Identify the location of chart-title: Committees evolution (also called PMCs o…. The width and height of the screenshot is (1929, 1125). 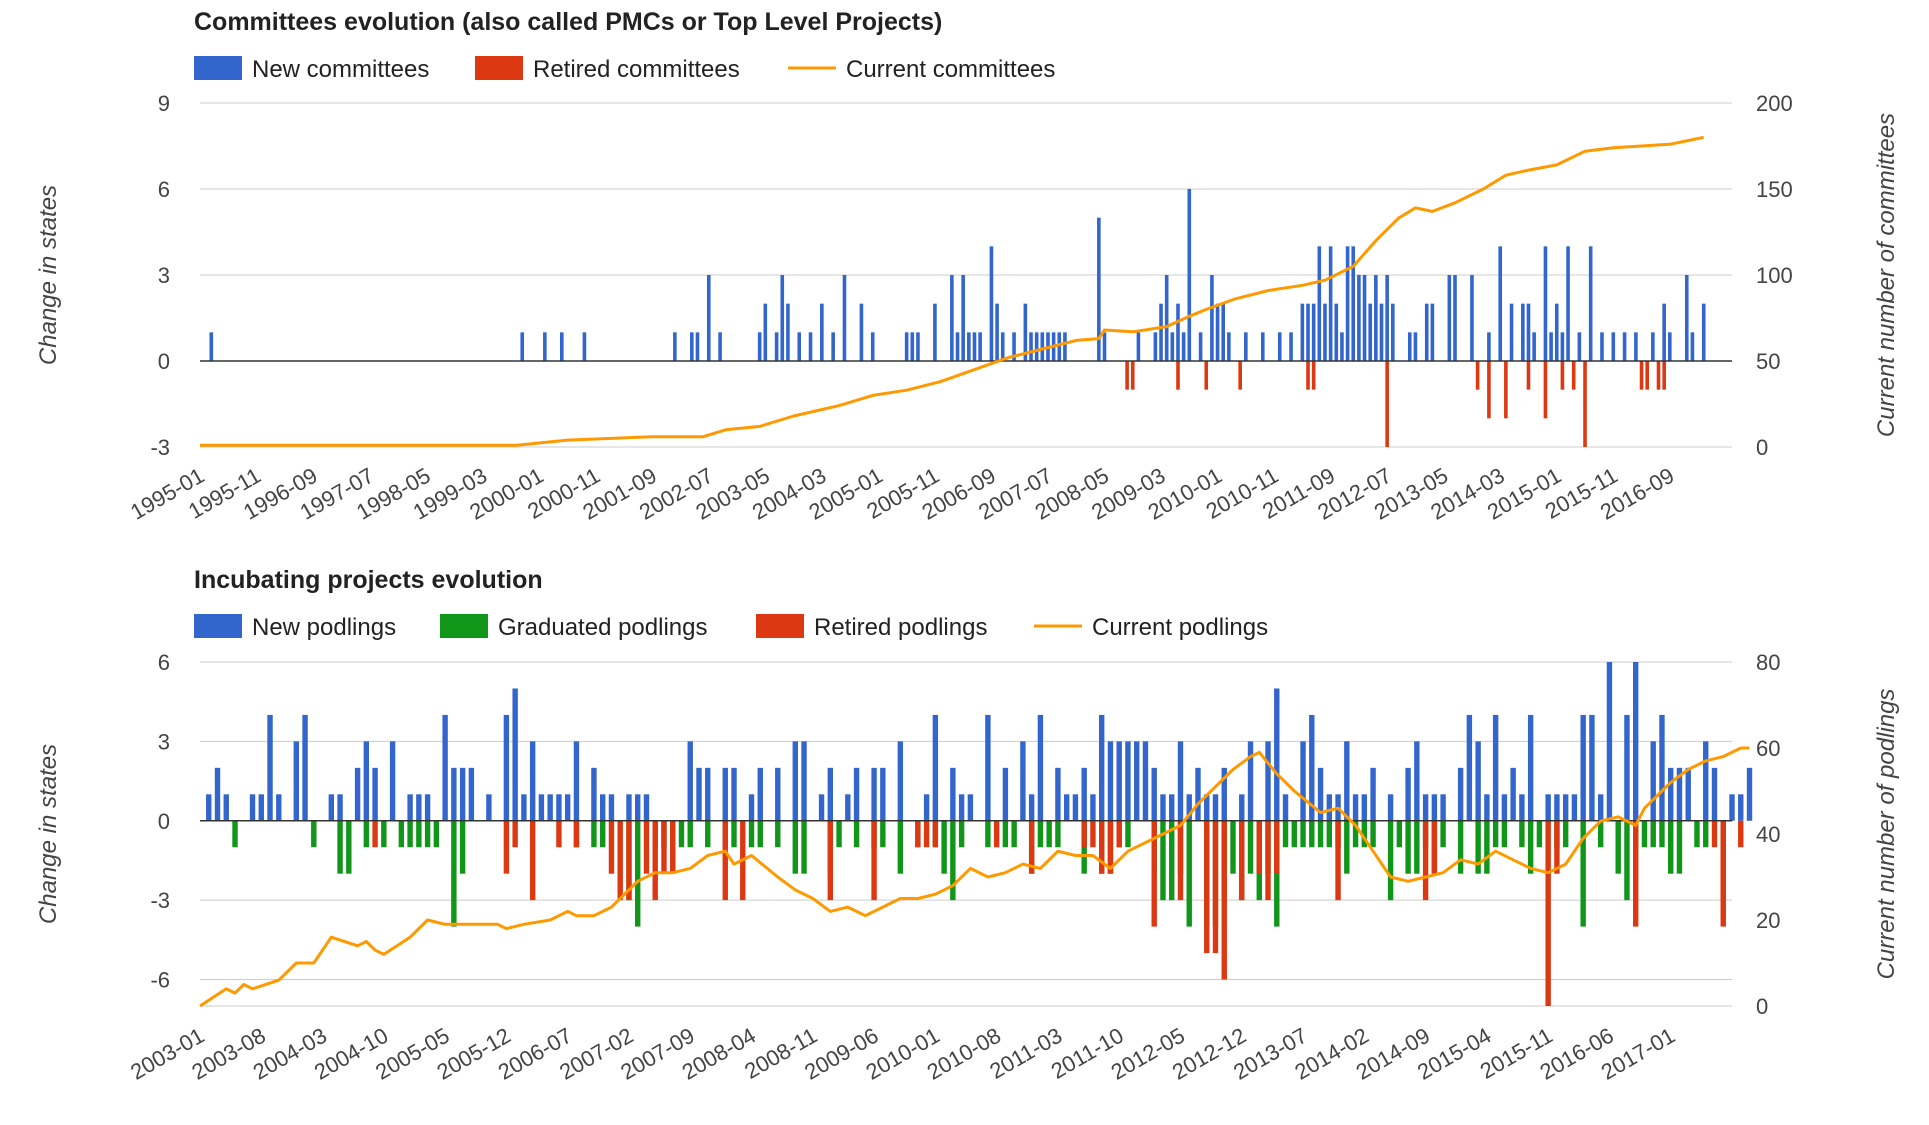
(568, 22).